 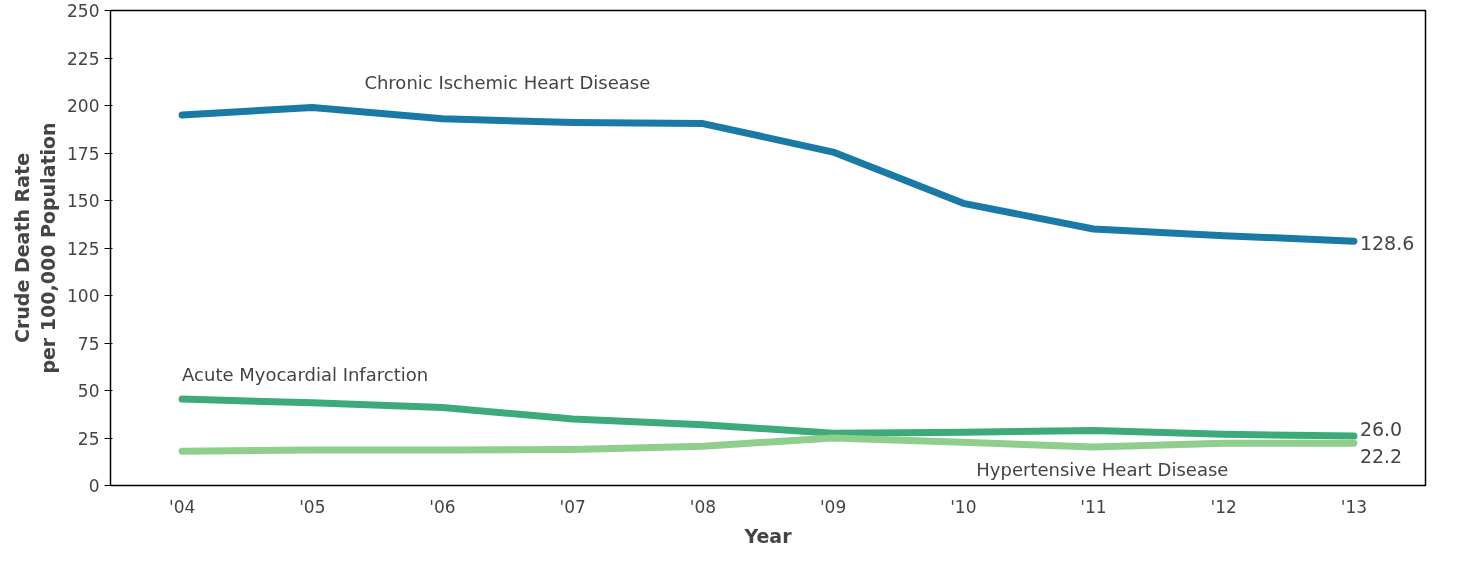 What do you see at coordinates (88, 391) in the screenshot?
I see `y-tick-label: 50` at bounding box center [88, 391].